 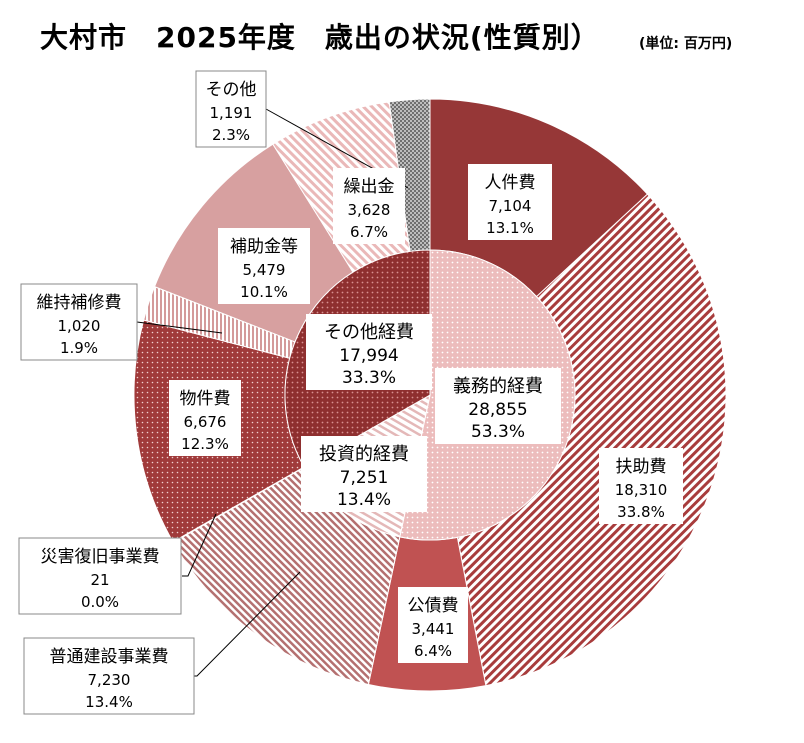 What do you see at coordinates (205, 399) in the screenshot?
I see `outer-label-name-5: 物件費` at bounding box center [205, 399].